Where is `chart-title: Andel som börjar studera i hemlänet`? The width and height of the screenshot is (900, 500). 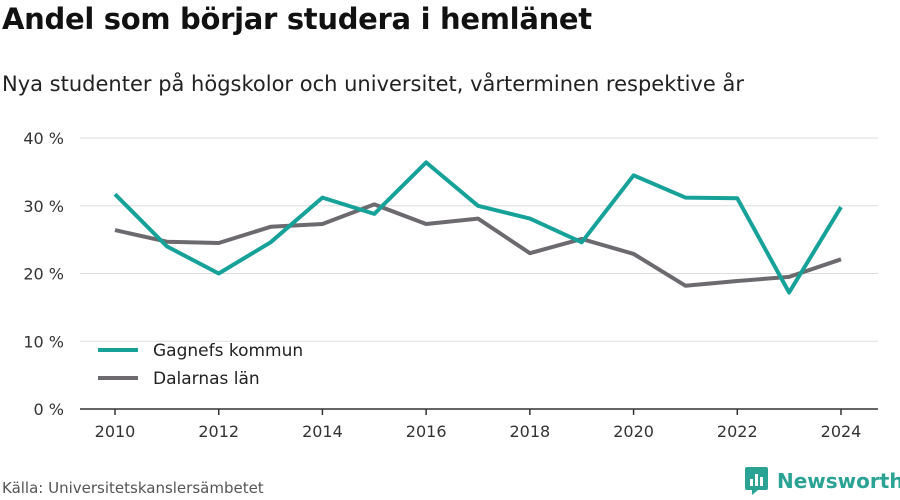
chart-title: Andel som börjar studera i hemlänet is located at coordinates (297, 19).